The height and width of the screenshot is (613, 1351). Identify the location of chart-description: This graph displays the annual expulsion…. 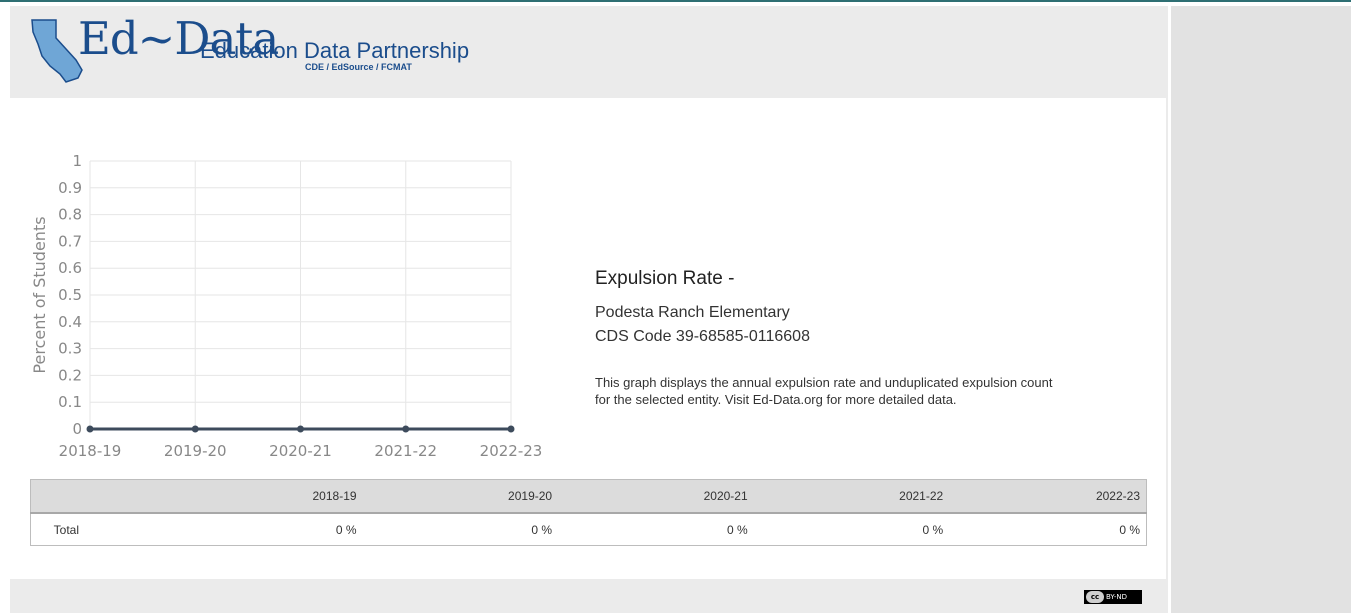
(824, 391).